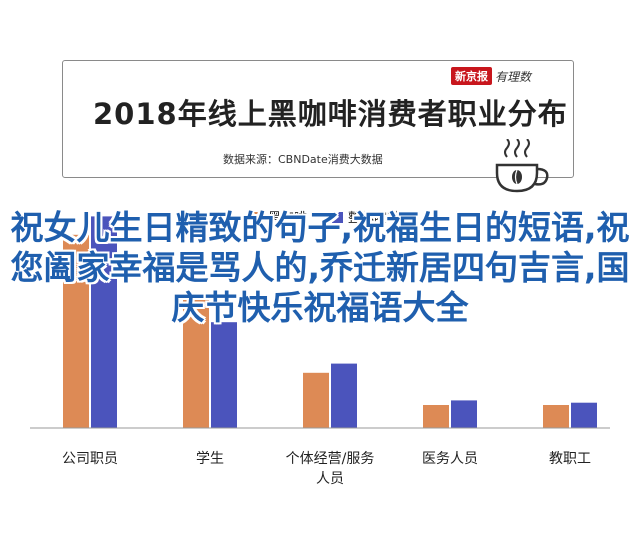  I want to click on brand-logo: 新京报 有理数, so click(491, 76).